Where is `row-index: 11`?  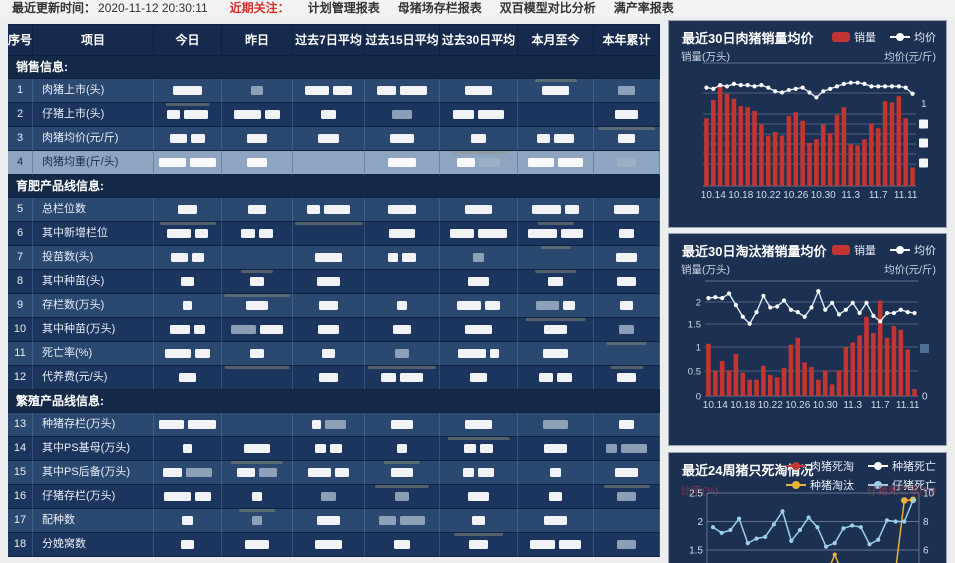 row-index: 11 is located at coordinates (20, 354).